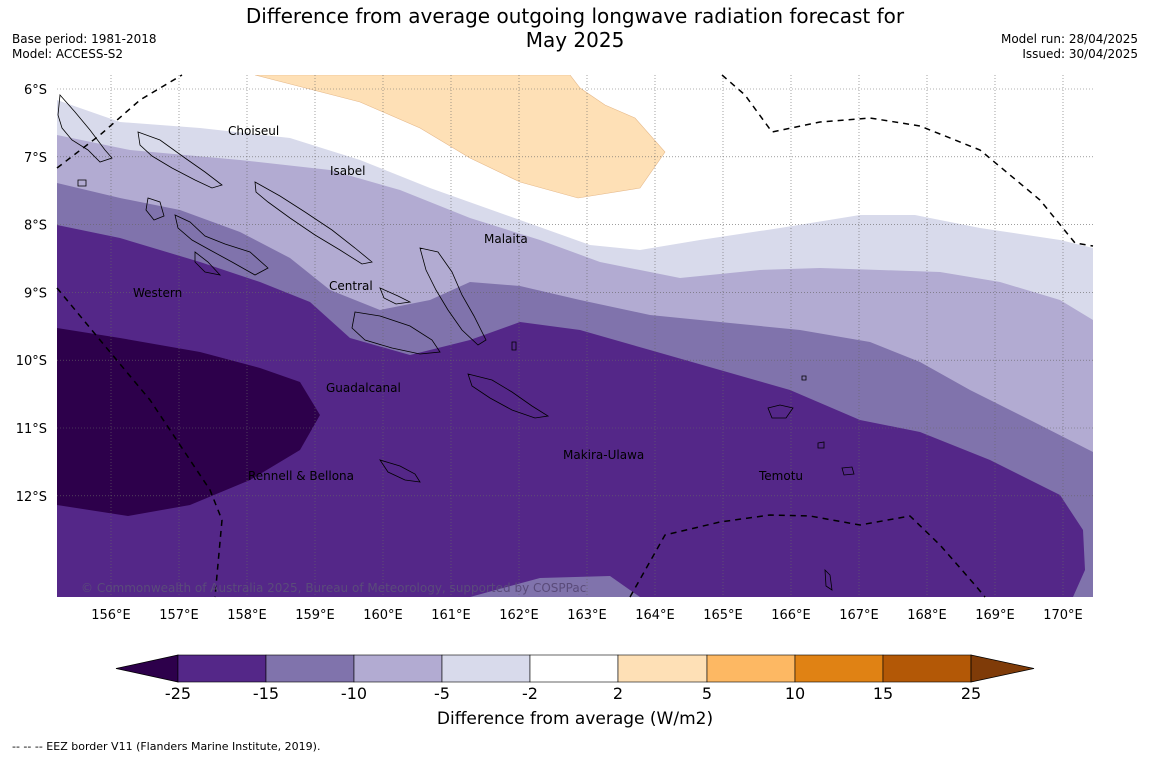 Image resolution: width=1150 pixels, height=758 pixels. What do you see at coordinates (179, 615) in the screenshot?
I see `longitude-label: 157°E` at bounding box center [179, 615].